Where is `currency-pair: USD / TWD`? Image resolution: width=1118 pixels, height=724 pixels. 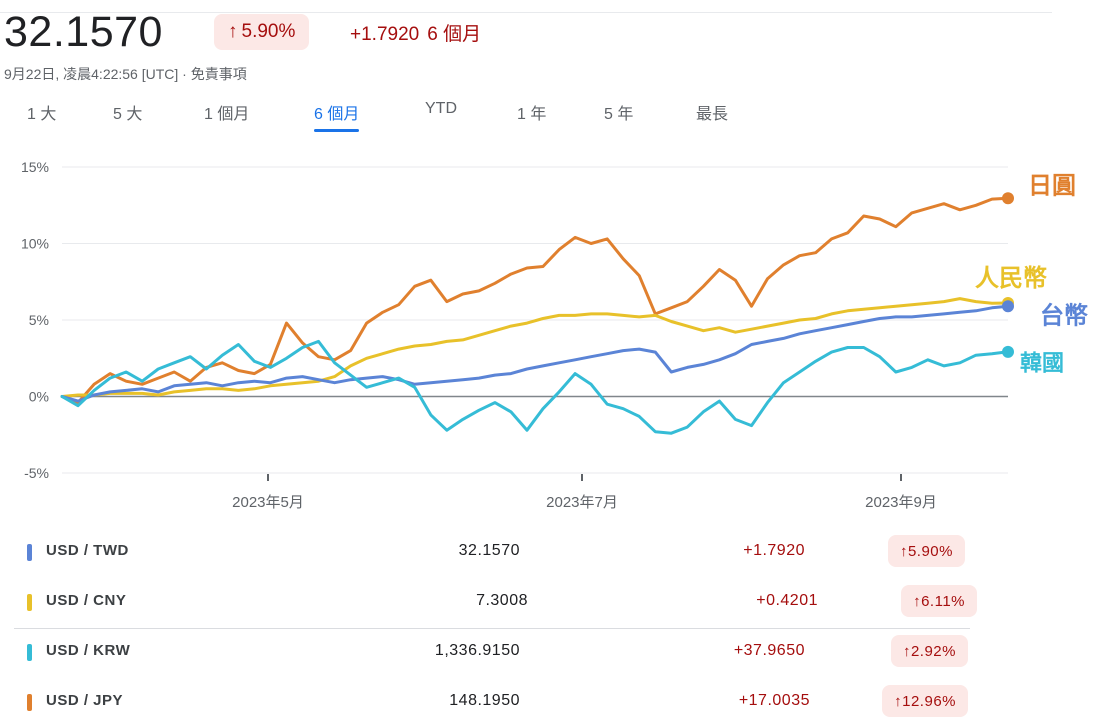
currency-pair: USD / TWD is located at coordinates (87, 550).